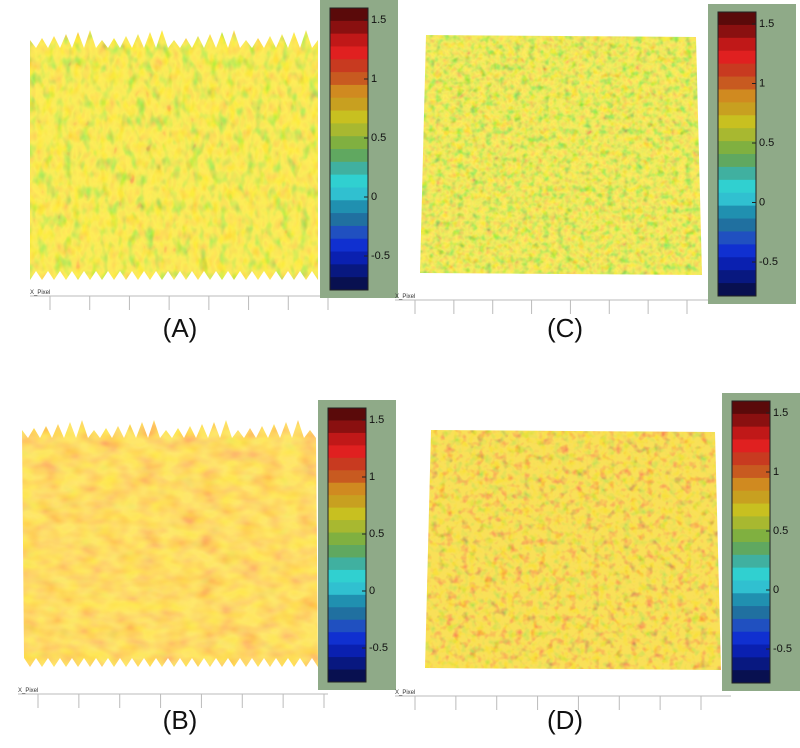 This screenshot has width=800, height=748. What do you see at coordinates (565, 328) in the screenshot?
I see `panel-label: (C)` at bounding box center [565, 328].